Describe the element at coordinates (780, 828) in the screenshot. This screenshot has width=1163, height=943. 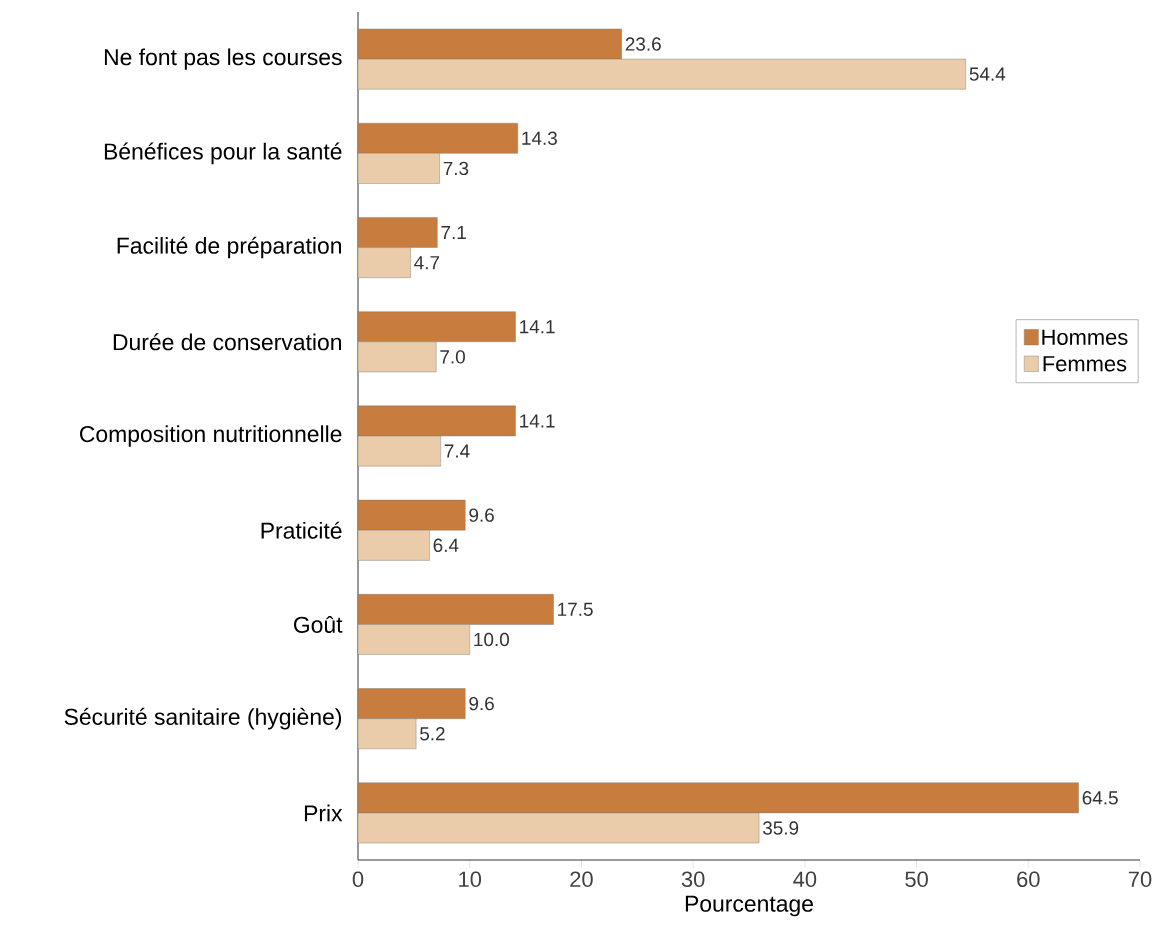
I see `data-label: 35.9` at that location.